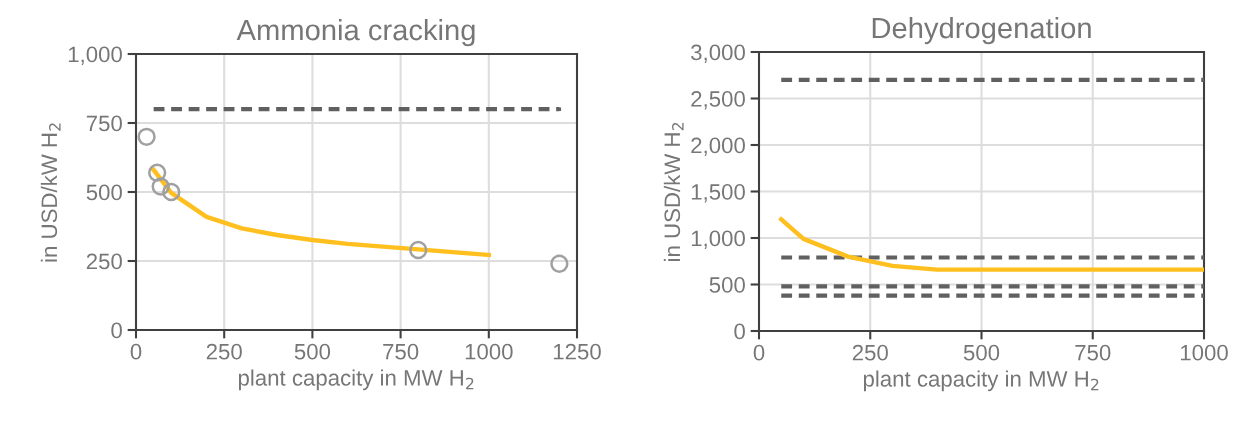 The image size is (1244, 421). I want to click on y-tick-label: 2,500, so click(718, 100).